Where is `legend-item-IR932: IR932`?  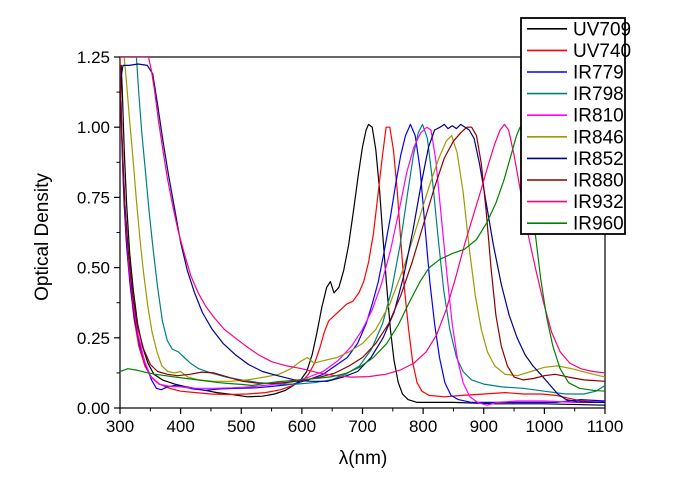 legend-item-IR932: IR932 is located at coordinates (575, 202).